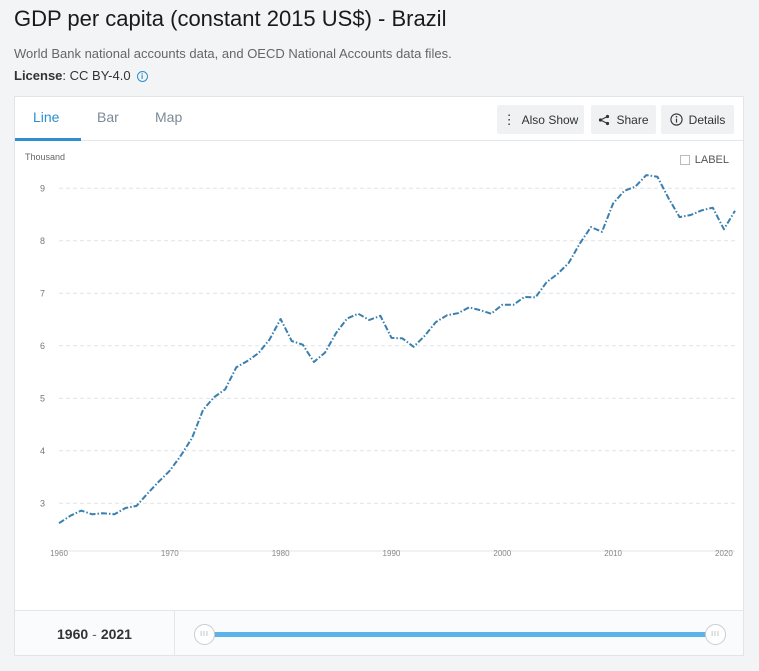  Describe the element at coordinates (46, 117) in the screenshot. I see `tab-line: Line` at that location.